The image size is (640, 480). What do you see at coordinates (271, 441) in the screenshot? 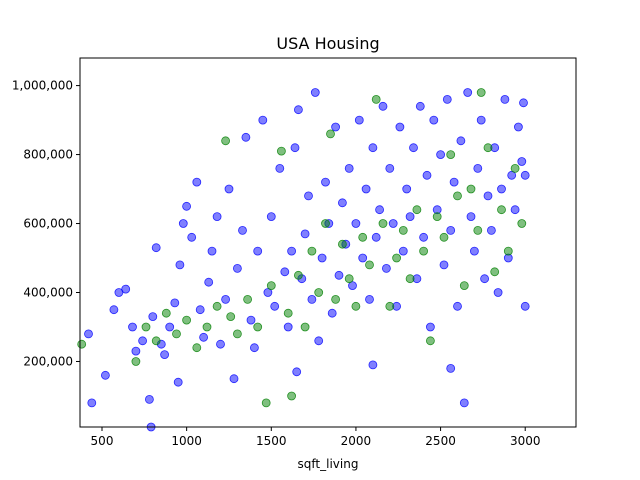
I see `x-tick-label: 1500` at bounding box center [271, 441].